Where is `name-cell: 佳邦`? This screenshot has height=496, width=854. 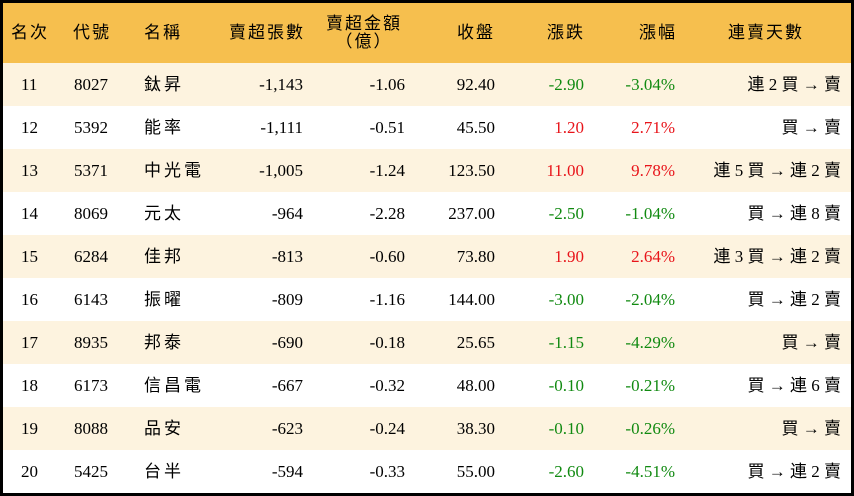 name-cell: 佳邦 is located at coordinates (164, 256).